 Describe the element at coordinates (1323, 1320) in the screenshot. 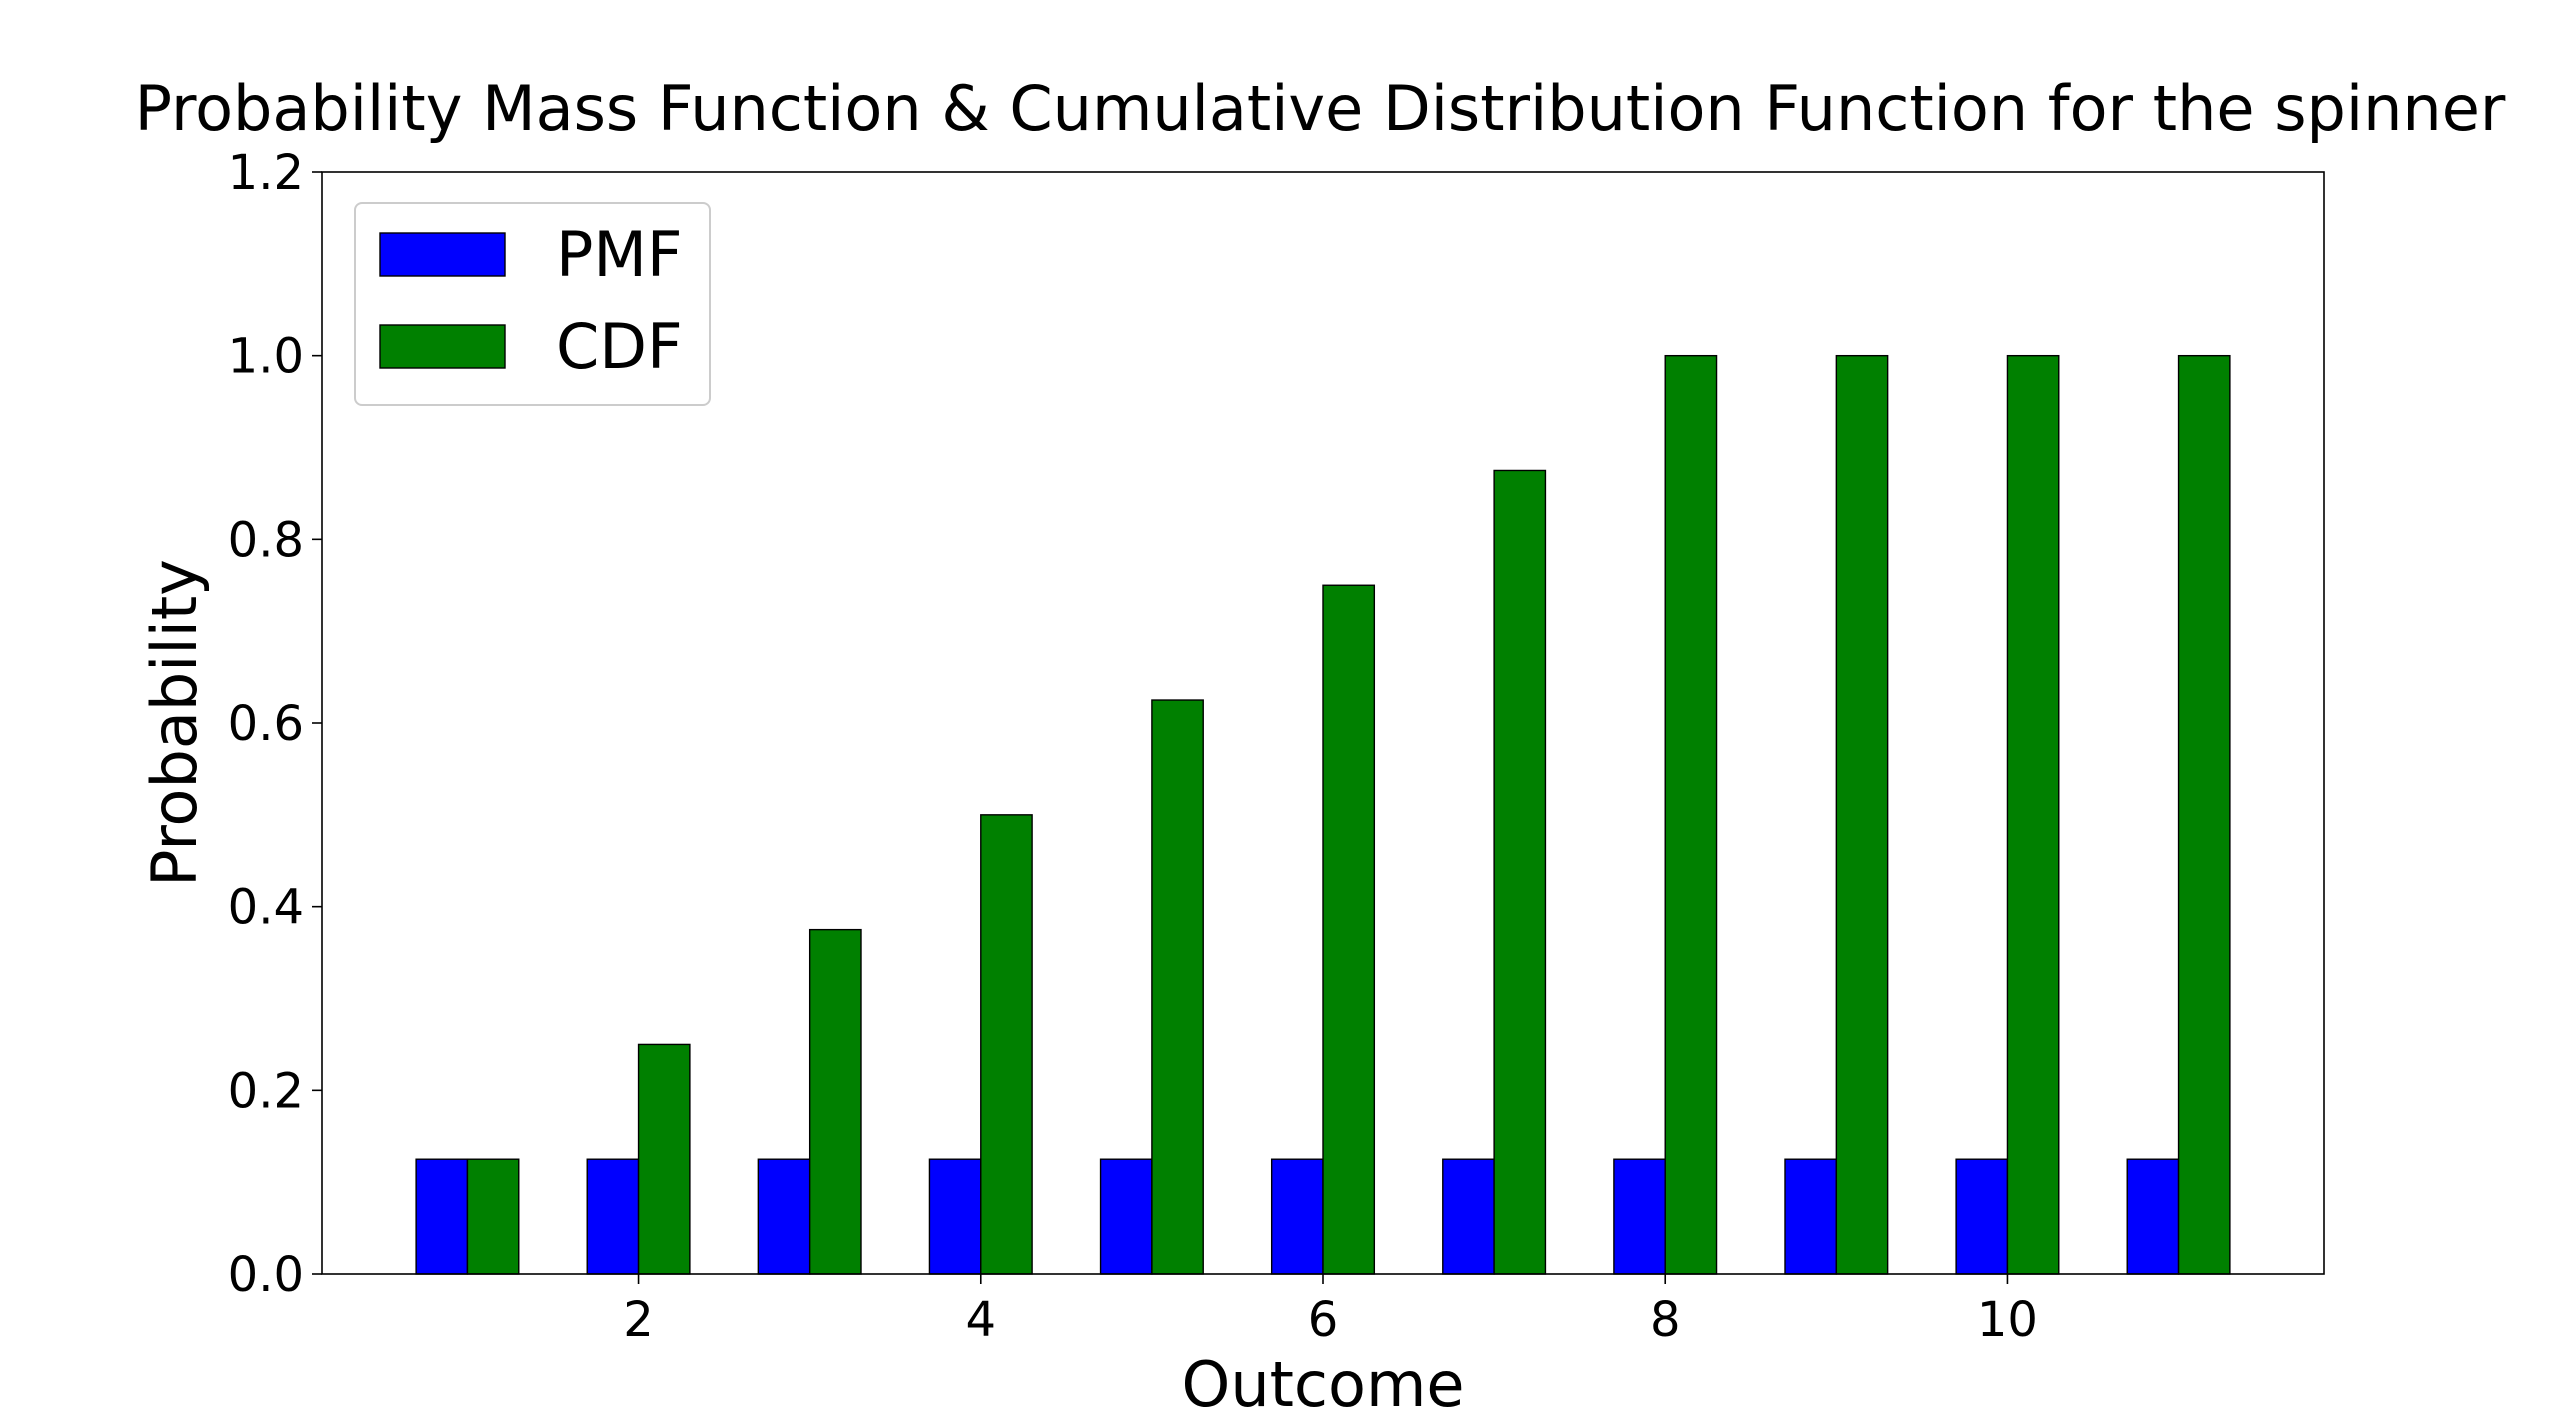

I see `x-tick-label: 6` at that location.